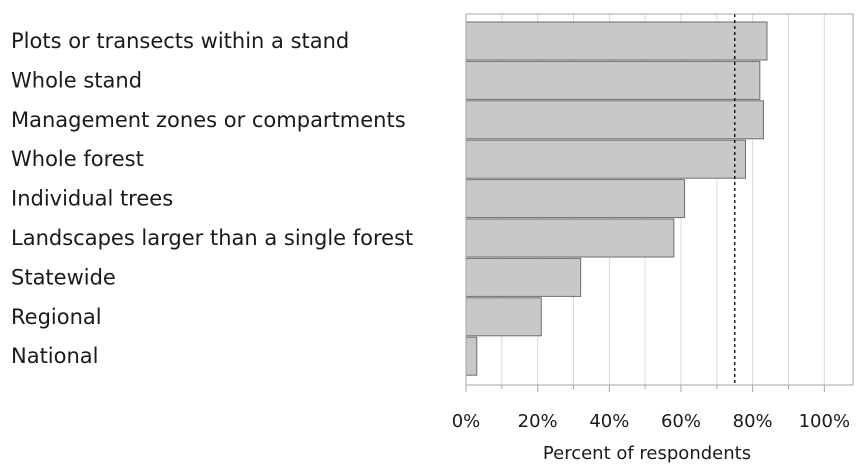 This screenshot has width=859, height=465. What do you see at coordinates (538, 421) in the screenshot?
I see `x-tick-label: 20%` at bounding box center [538, 421].